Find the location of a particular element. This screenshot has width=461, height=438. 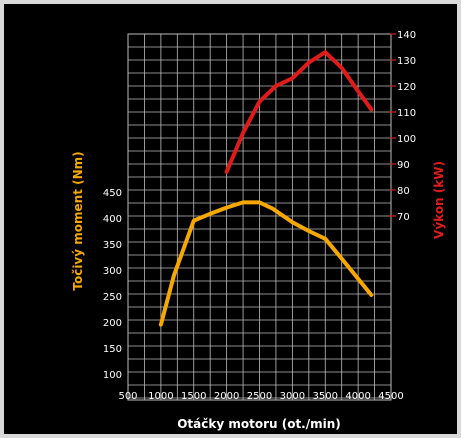

y-left-tick-label: 250 is located at coordinates (112, 297).